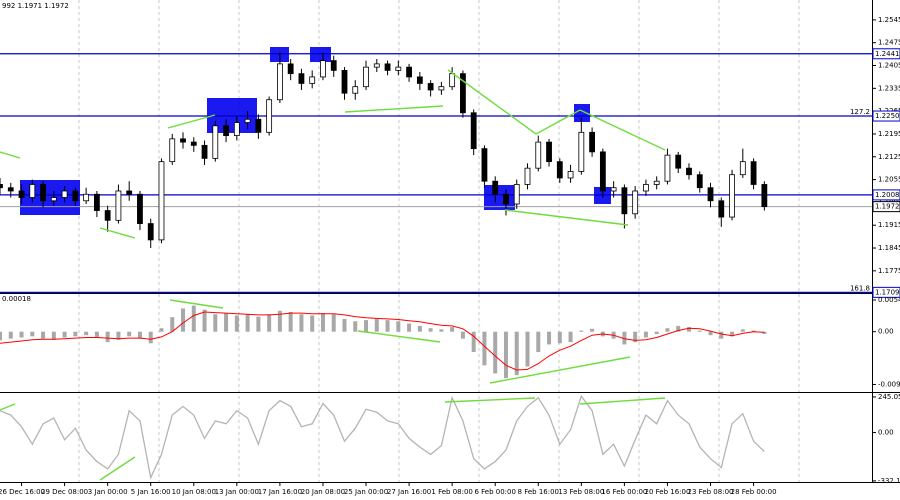 The height and width of the screenshot is (500, 900). Describe the element at coordinates (151, 492) in the screenshot. I see `x-tick-label: 5 Jan 16:00` at that location.